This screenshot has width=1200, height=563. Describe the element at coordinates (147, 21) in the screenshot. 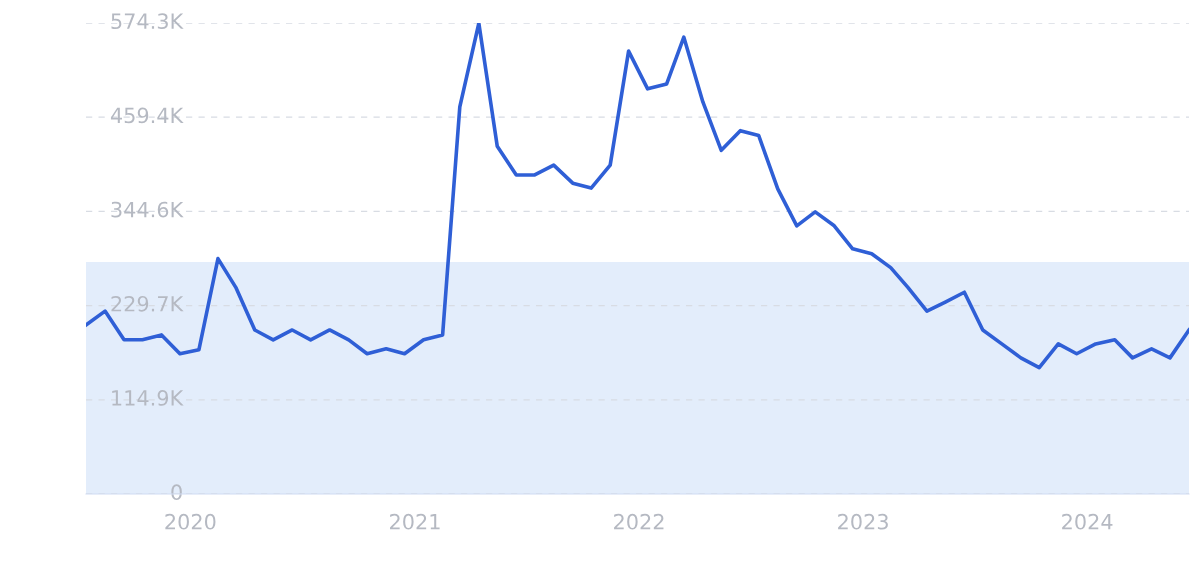

I see `y-tick-label: 574.3K` at that location.